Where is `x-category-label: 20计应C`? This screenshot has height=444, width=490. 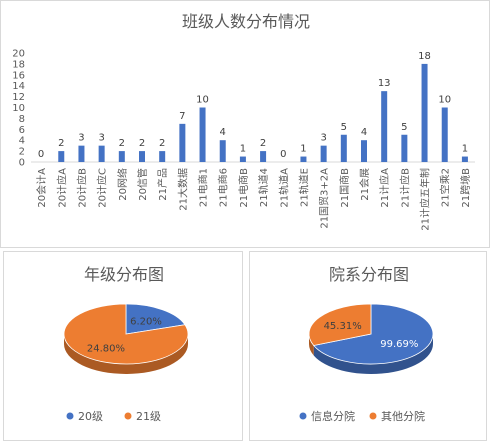 x-category-label: 20计应C is located at coordinates (102, 188).